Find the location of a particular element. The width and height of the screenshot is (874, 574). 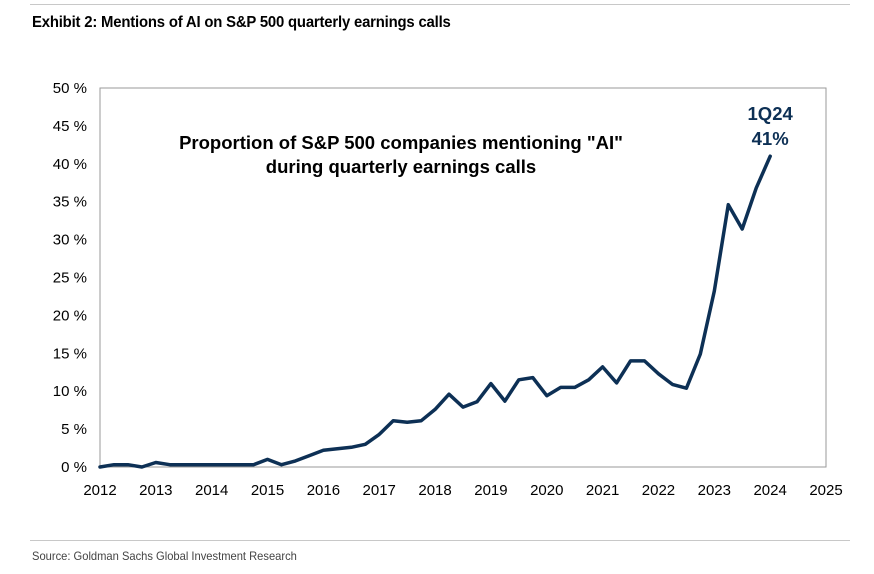

y-tick-label: 20 % is located at coordinates (70, 315).